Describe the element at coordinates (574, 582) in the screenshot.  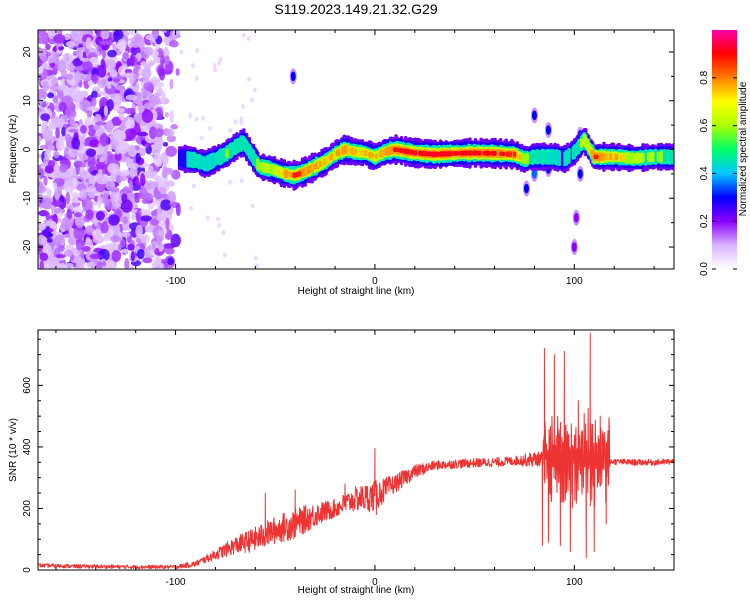
I see `x-tick-label: 100` at that location.